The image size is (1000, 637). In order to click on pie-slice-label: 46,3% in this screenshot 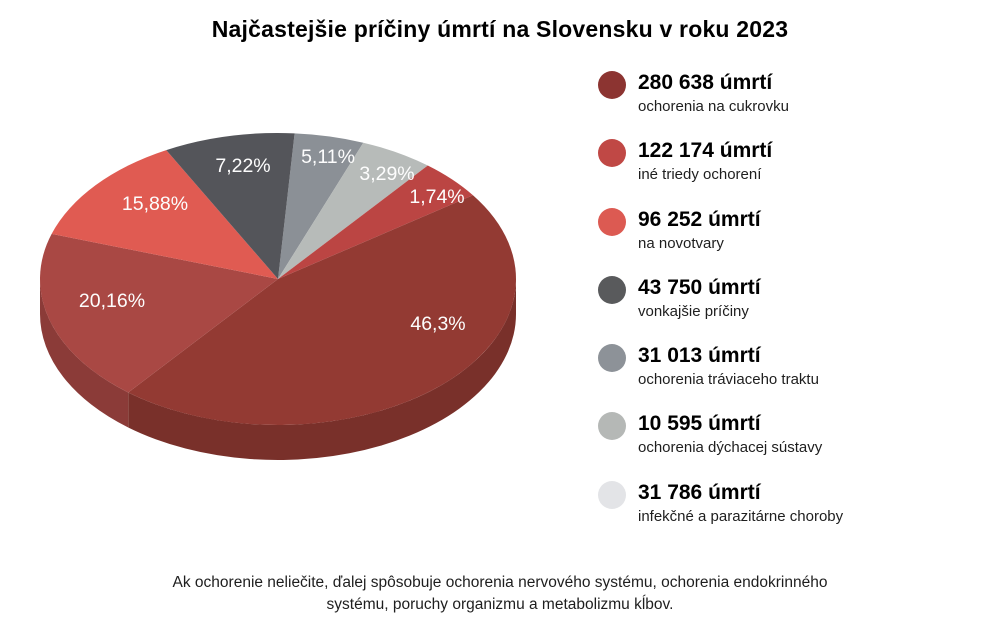, I will do `click(437, 324)`.